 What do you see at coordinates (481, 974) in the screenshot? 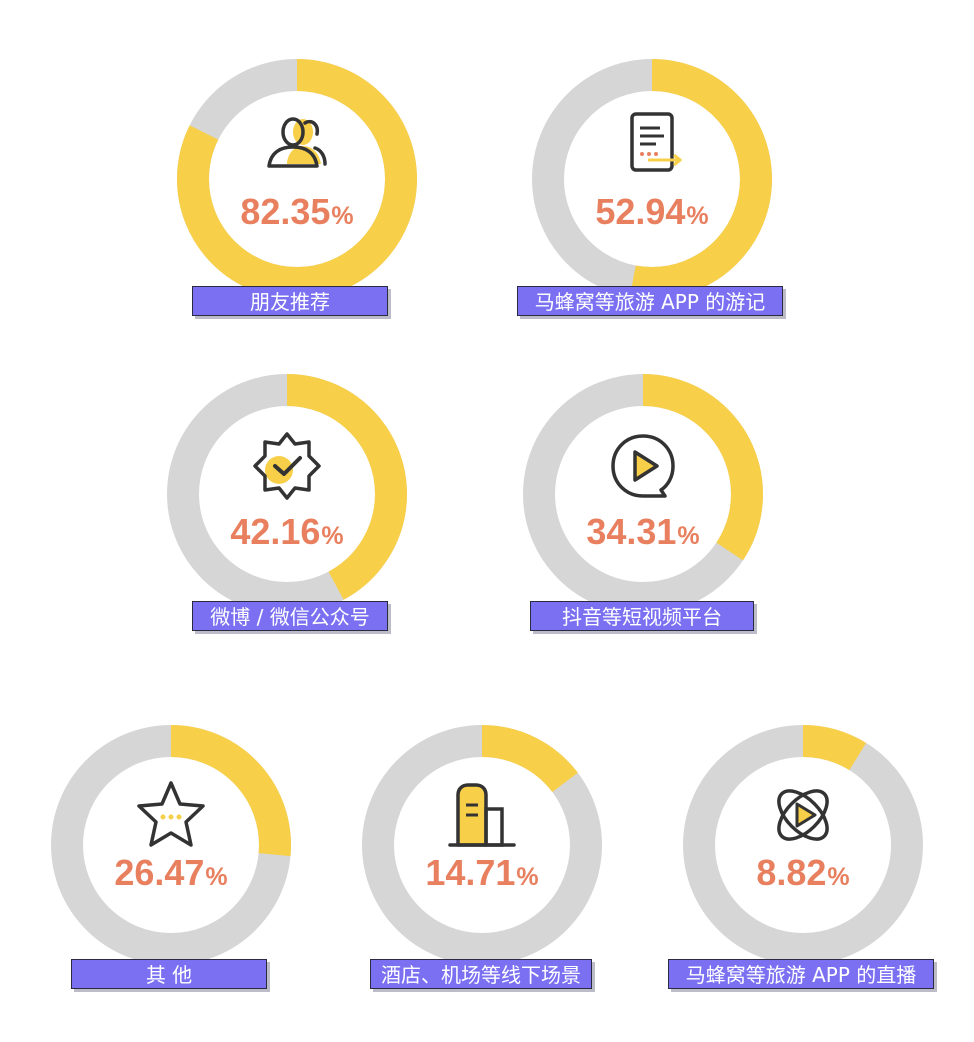
I see `category-label: 酒店、机场等线下场景` at bounding box center [481, 974].